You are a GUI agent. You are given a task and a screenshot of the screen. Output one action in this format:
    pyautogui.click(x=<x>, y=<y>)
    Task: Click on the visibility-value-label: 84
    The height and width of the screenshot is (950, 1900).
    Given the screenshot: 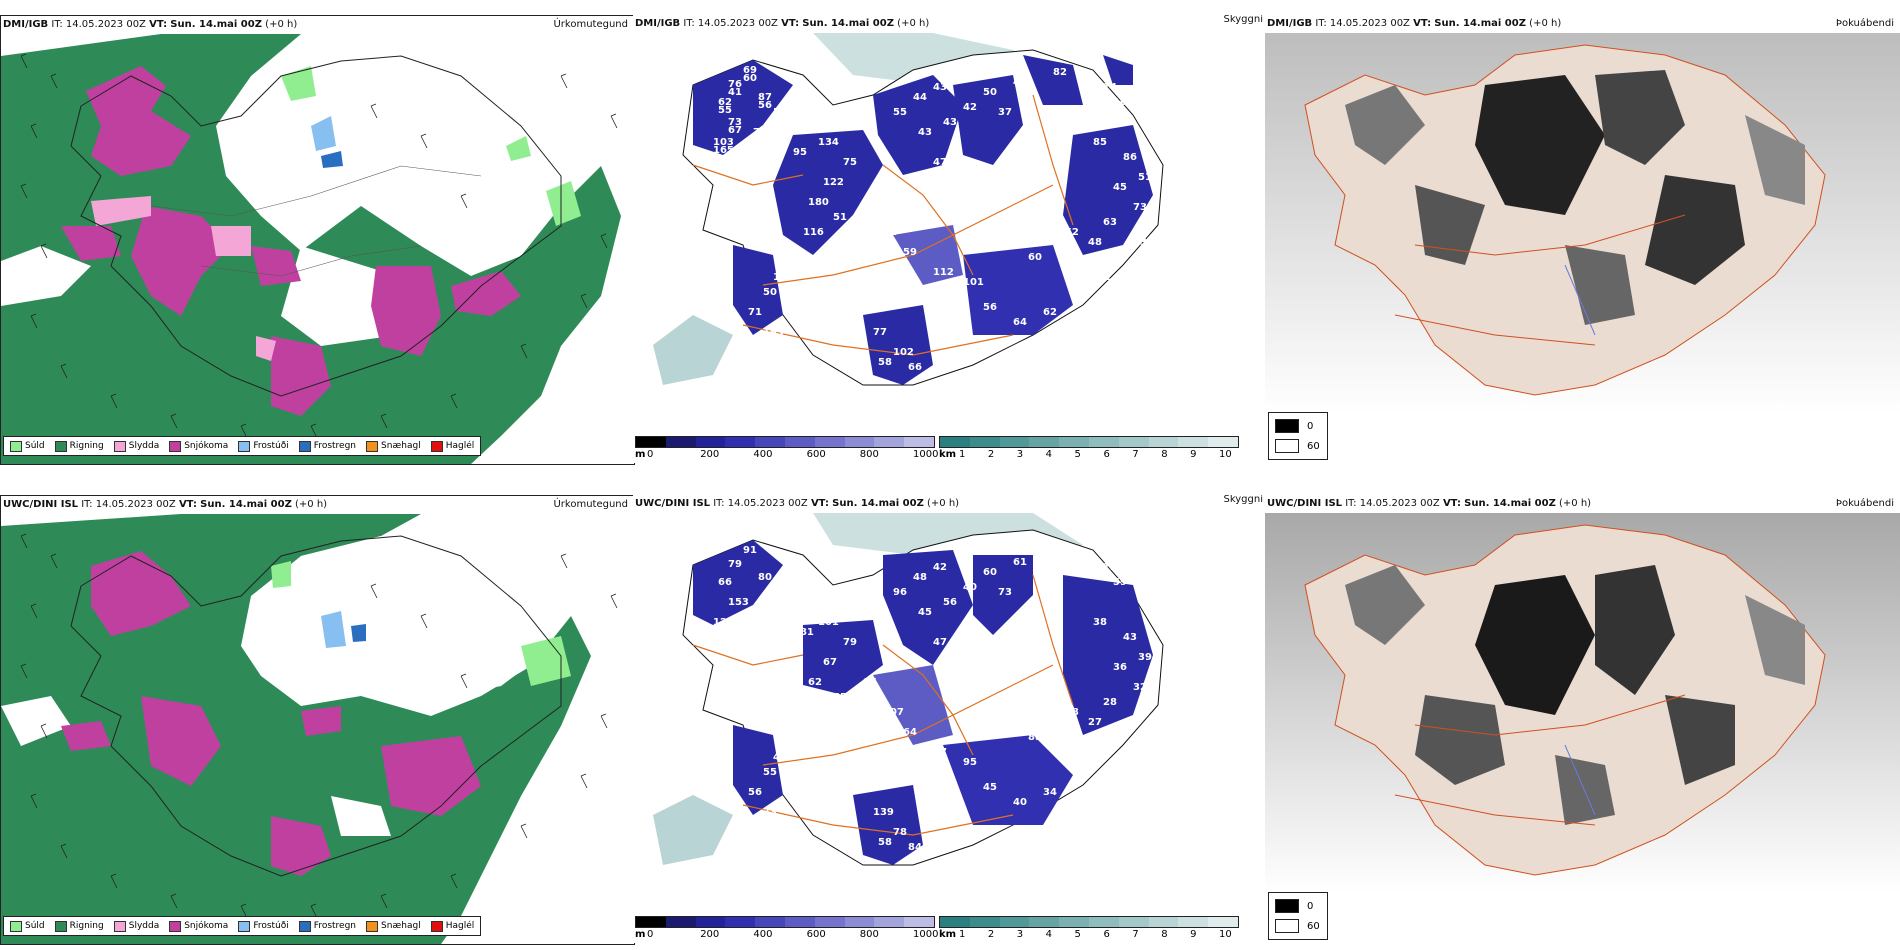 What is the action you would take?
    pyautogui.click(x=915, y=847)
    